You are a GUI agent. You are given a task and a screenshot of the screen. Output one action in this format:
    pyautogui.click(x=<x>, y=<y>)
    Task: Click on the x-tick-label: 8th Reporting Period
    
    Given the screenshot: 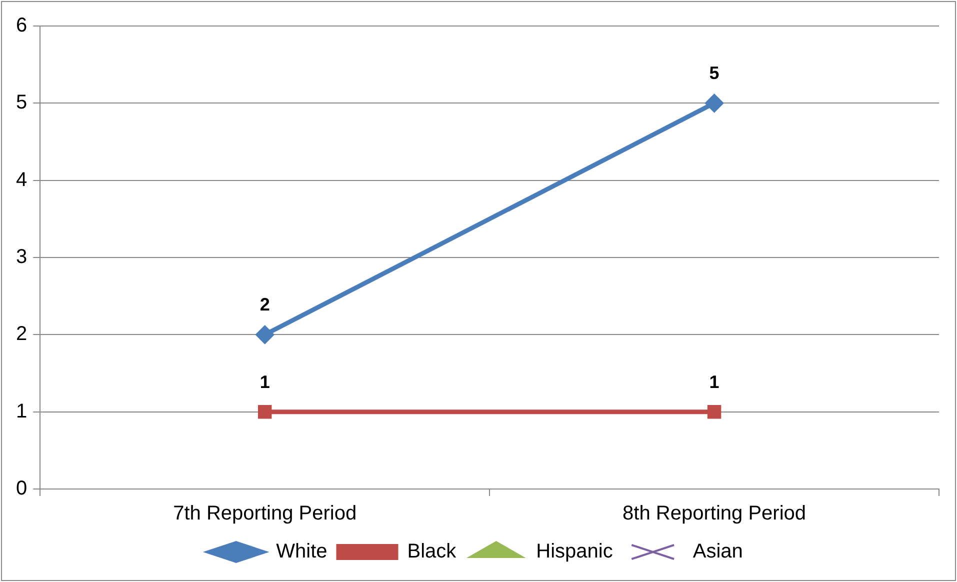 What is the action you would take?
    pyautogui.click(x=714, y=513)
    